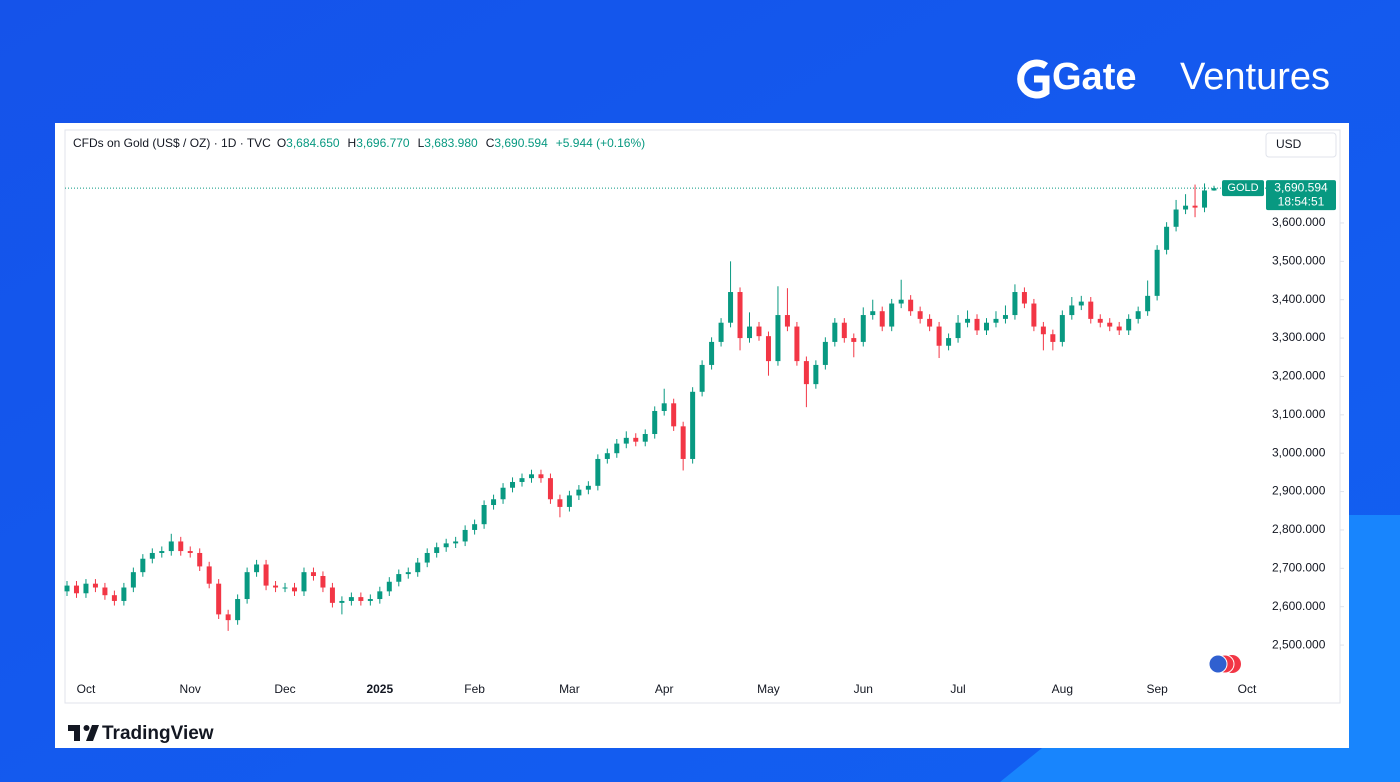 The height and width of the screenshot is (782, 1400). Describe the element at coordinates (1299, 222) in the screenshot. I see `y-tick-label: 3,600.000` at that location.